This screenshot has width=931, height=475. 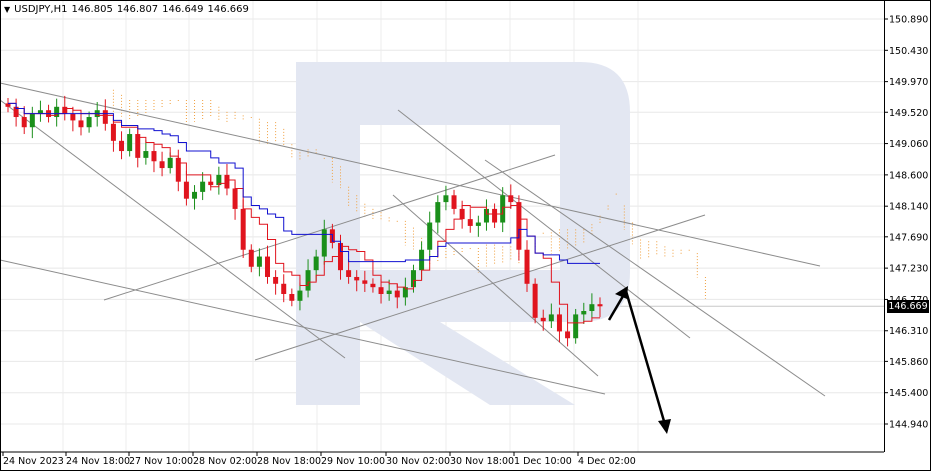 What do you see at coordinates (908, 269) in the screenshot?
I see `y-tick-label: 147.230` at bounding box center [908, 269].